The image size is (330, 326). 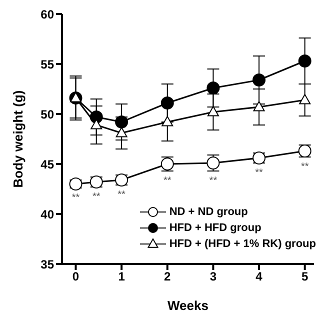 I want to click on y-tick-label: 45, so click(x=47, y=164).